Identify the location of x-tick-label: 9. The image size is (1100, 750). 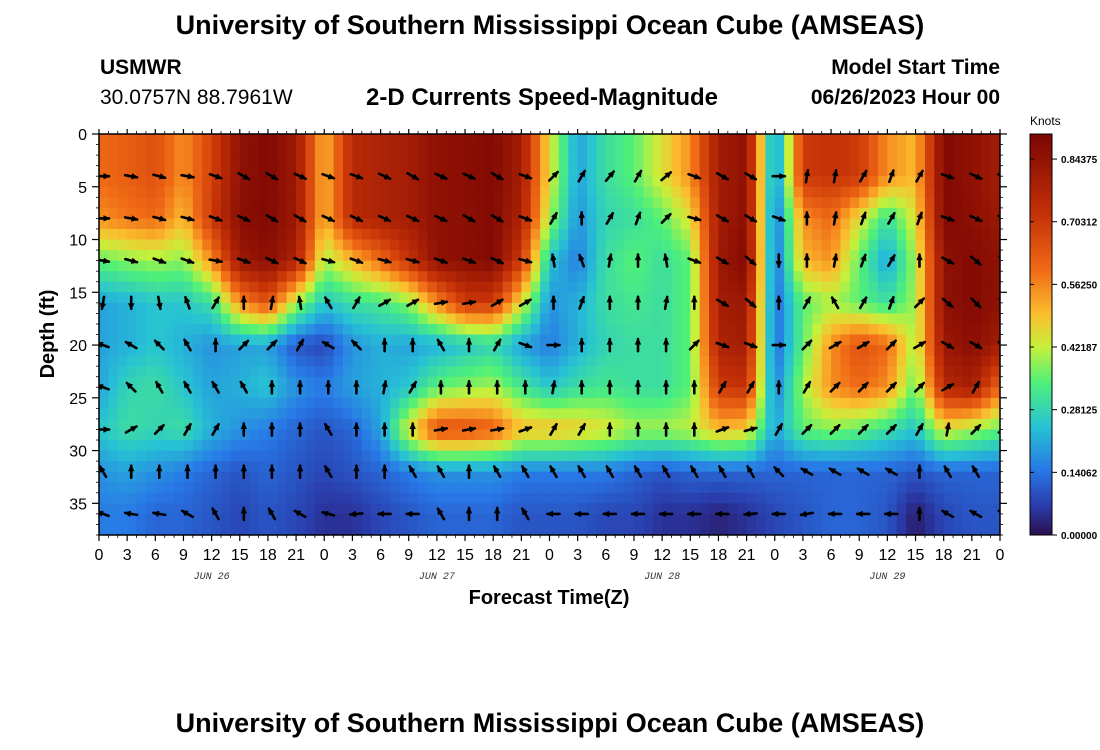
(183, 555).